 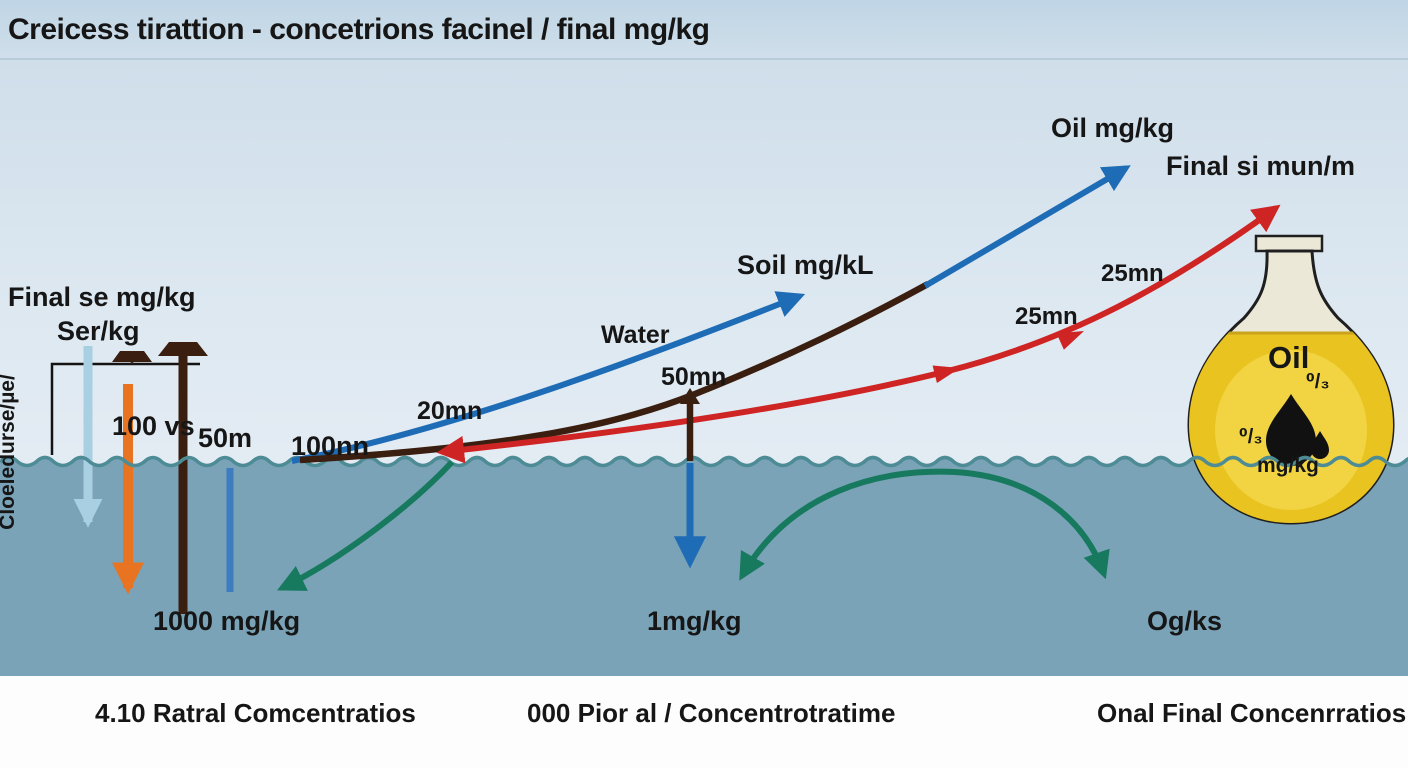 I want to click on label-soil-mgkl: Soil mg/kL, so click(x=805, y=265).